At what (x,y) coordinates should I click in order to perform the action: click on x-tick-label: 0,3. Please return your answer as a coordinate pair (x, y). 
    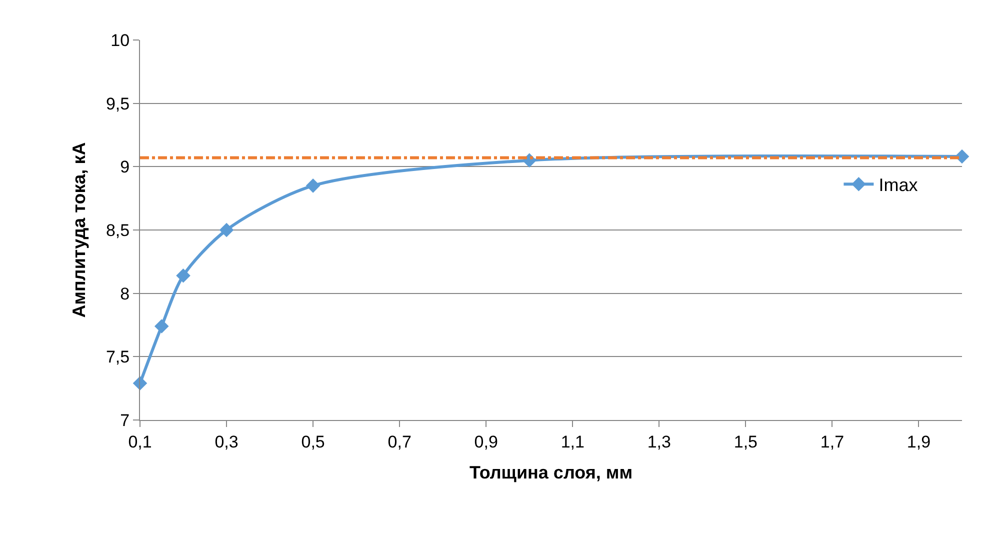
    Looking at the image, I should click on (226, 442).